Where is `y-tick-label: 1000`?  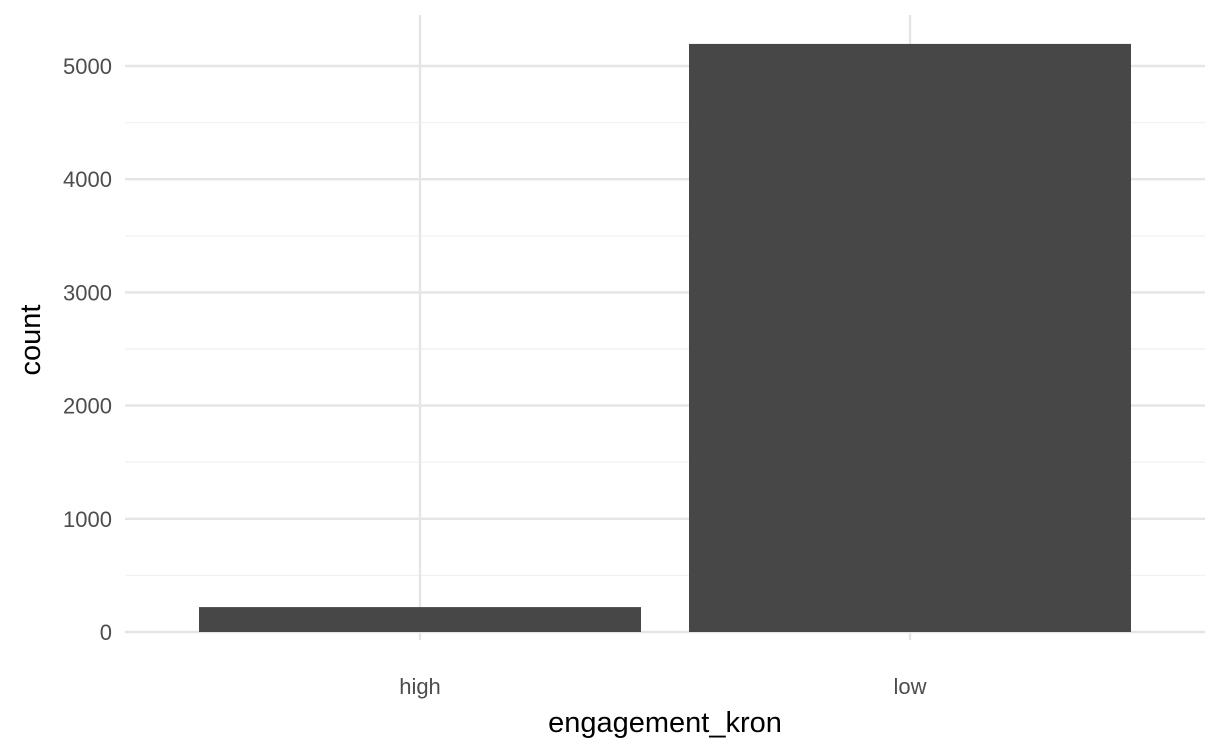
y-tick-label: 1000 is located at coordinates (87, 519).